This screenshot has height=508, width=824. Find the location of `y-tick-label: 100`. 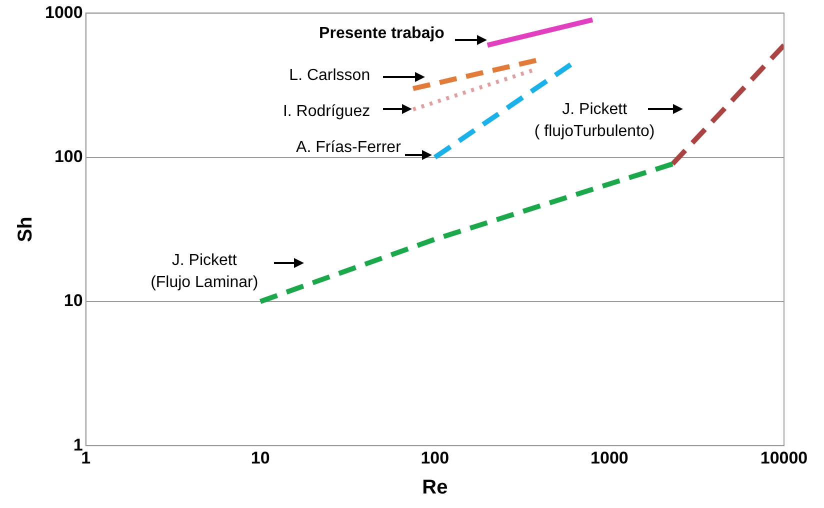

y-tick-label: 100 is located at coordinates (68, 156).